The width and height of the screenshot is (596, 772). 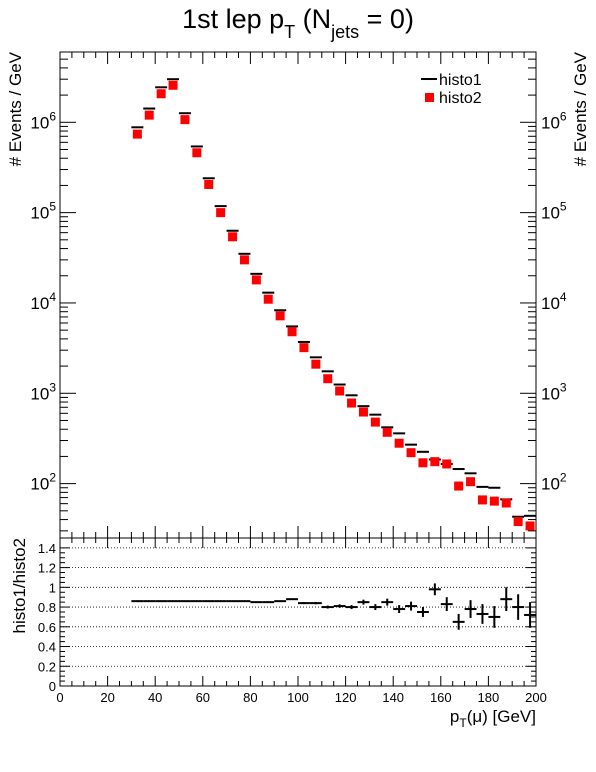 I want to click on ratio-x-tick-label: 100, so click(x=298, y=697).